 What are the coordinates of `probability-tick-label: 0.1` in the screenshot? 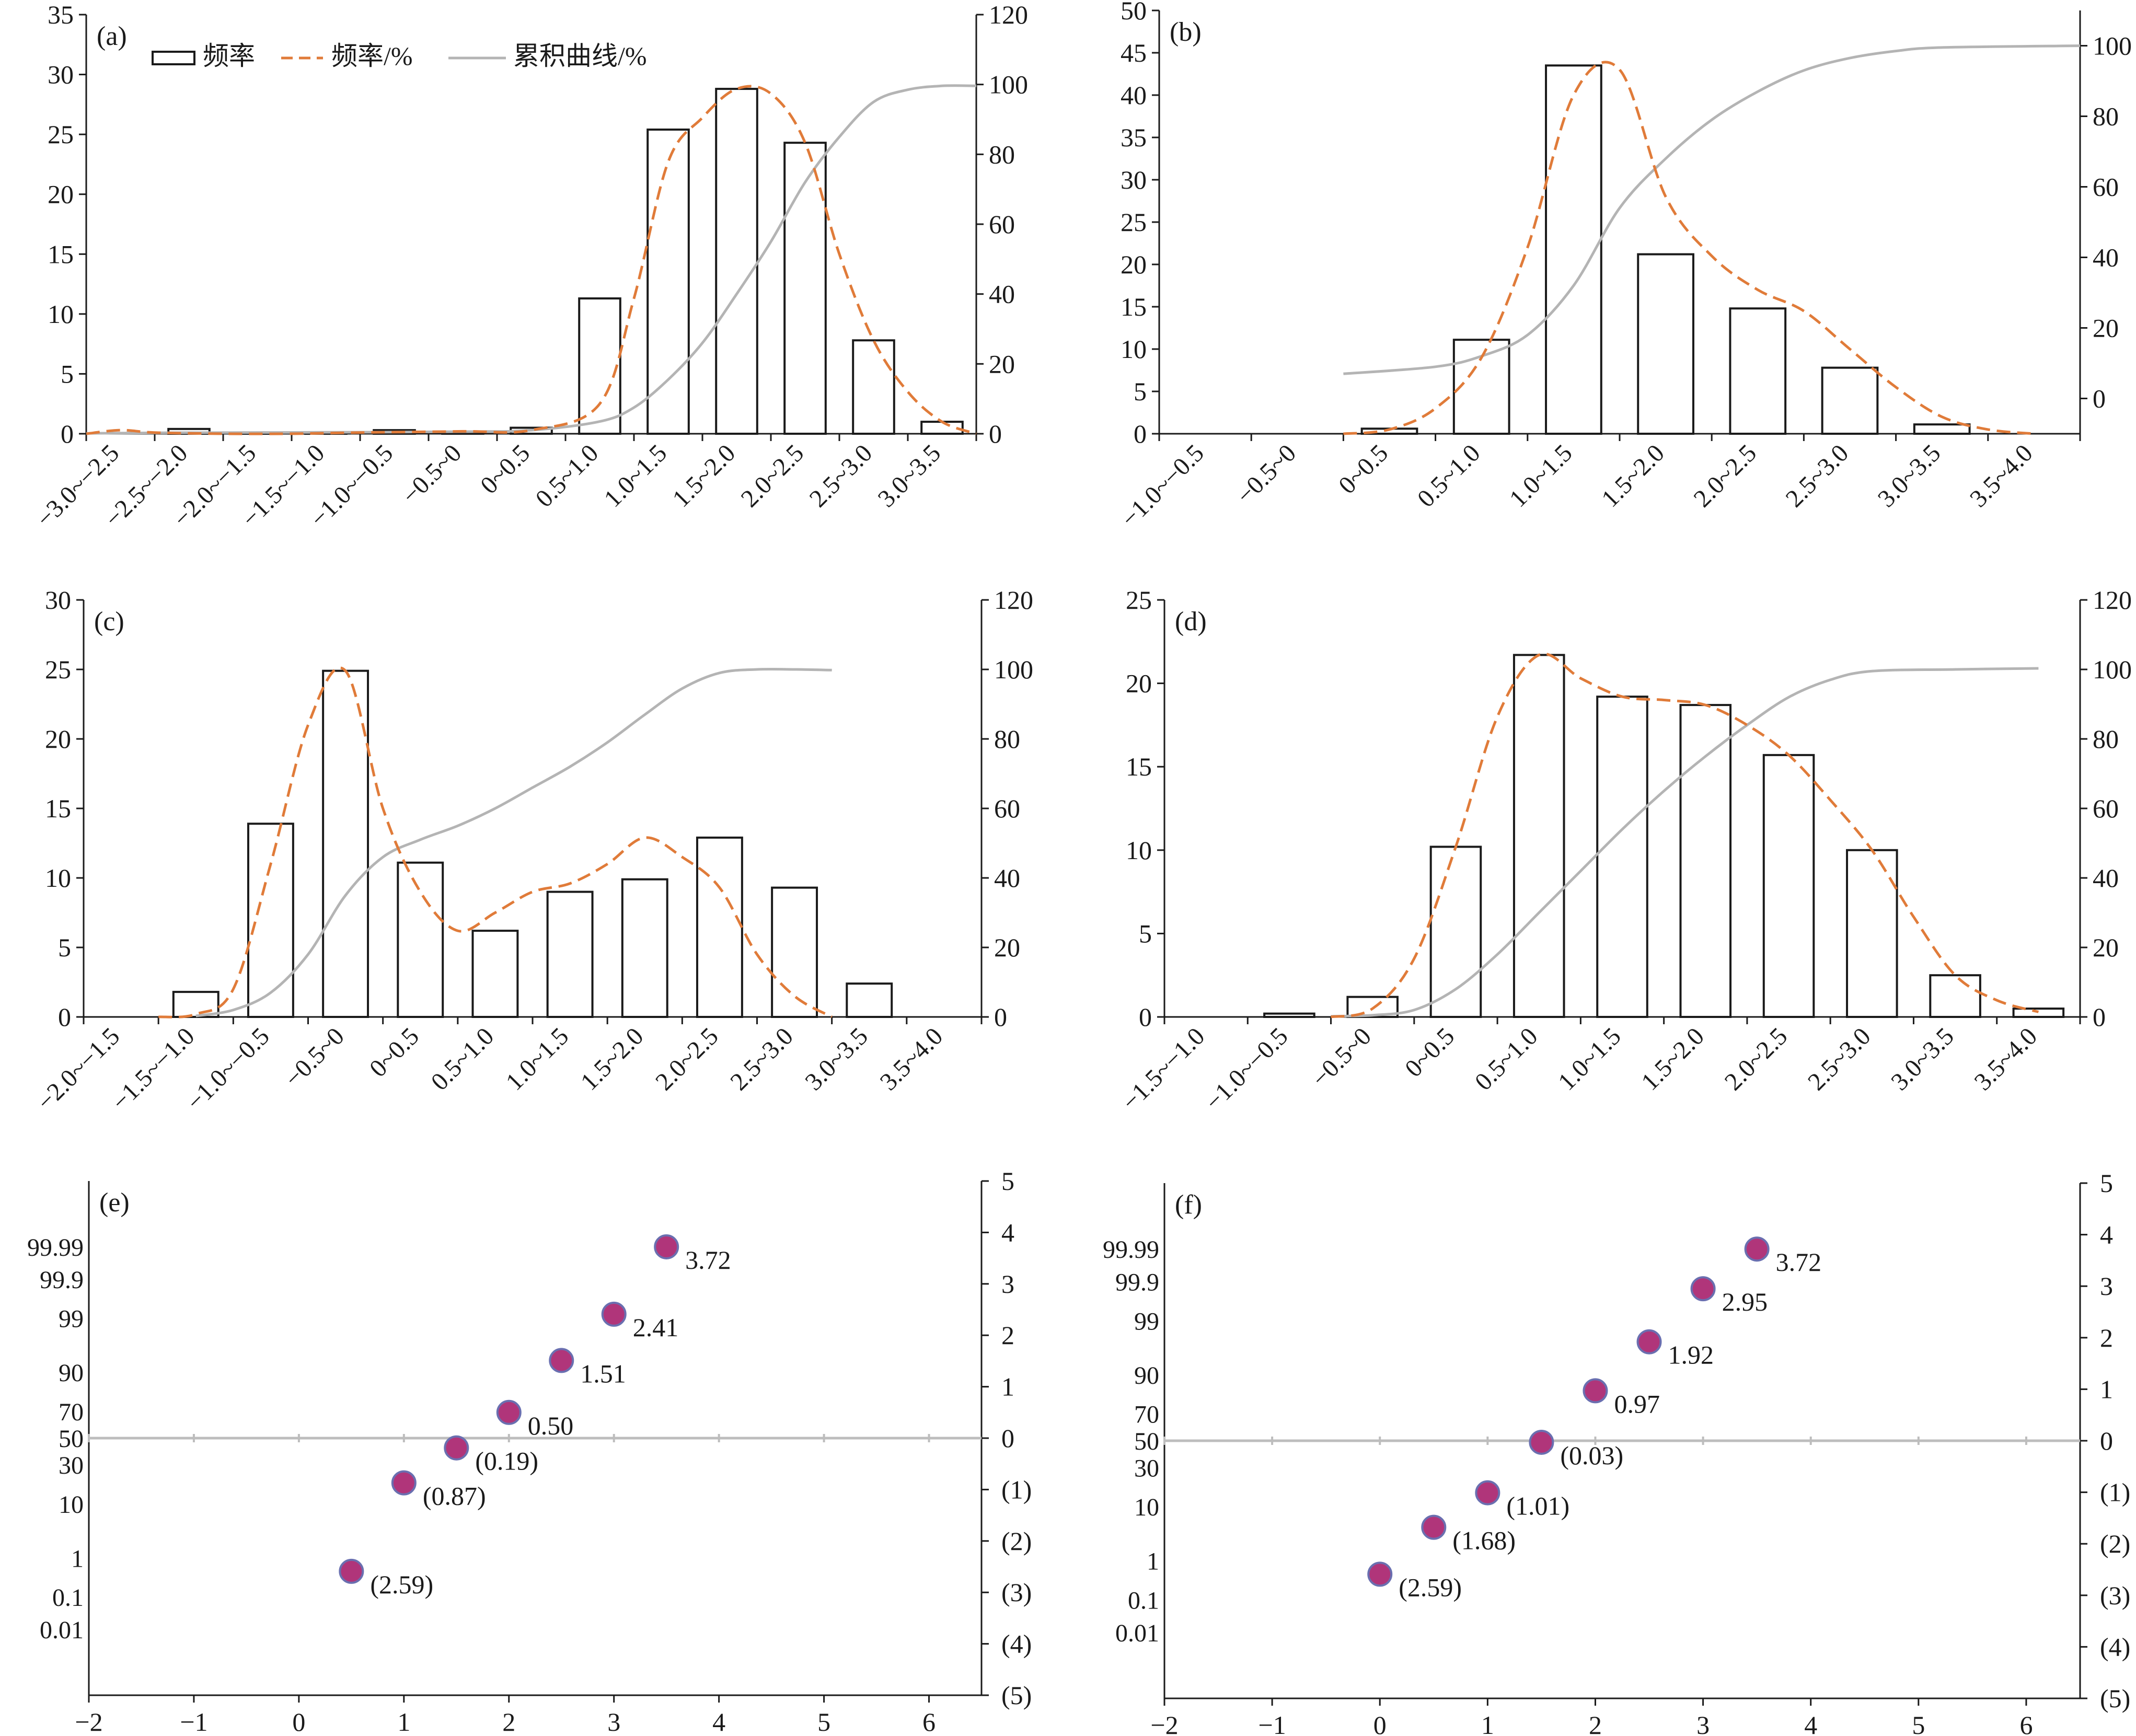 It's located at (1144, 1601).